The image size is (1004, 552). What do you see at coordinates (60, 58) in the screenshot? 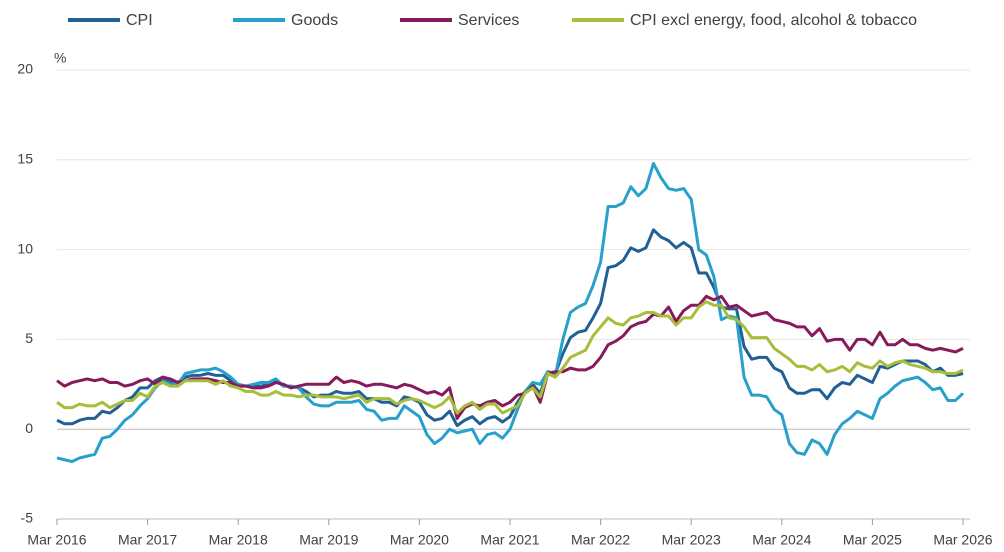
I see `y-axis-label: %` at bounding box center [60, 58].